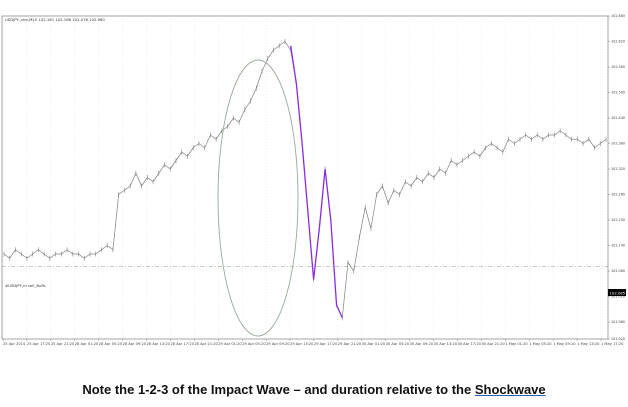 Image resolution: width=628 pixels, height=407 pixels. I want to click on x-tick-label: 30 Apr 01:20, so click(374, 344).